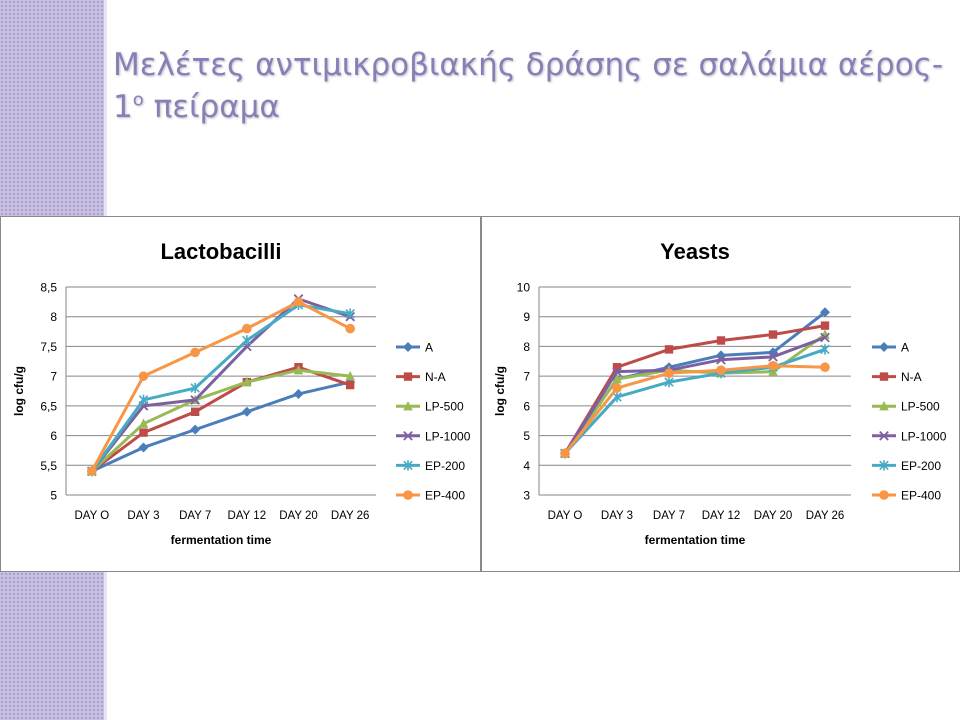 Image resolution: width=960 pixels, height=720 pixels. I want to click on slide-title-superscript: ο, so click(138, 100).